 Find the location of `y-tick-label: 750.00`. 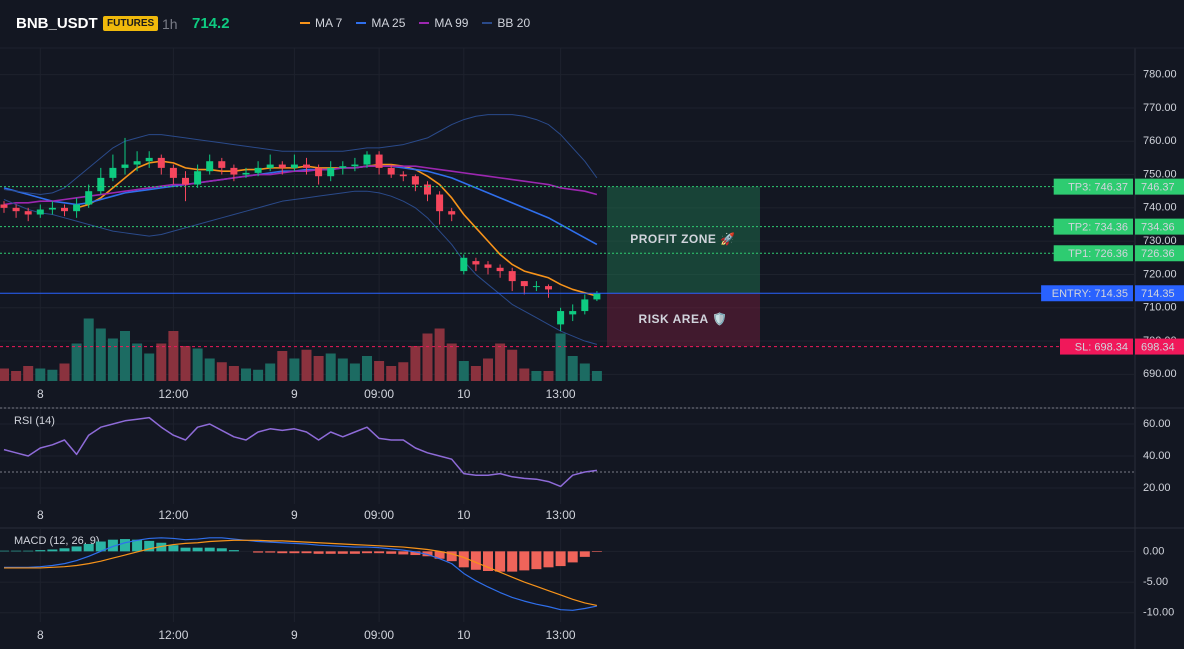

y-tick-label: 750.00 is located at coordinates (1160, 174).